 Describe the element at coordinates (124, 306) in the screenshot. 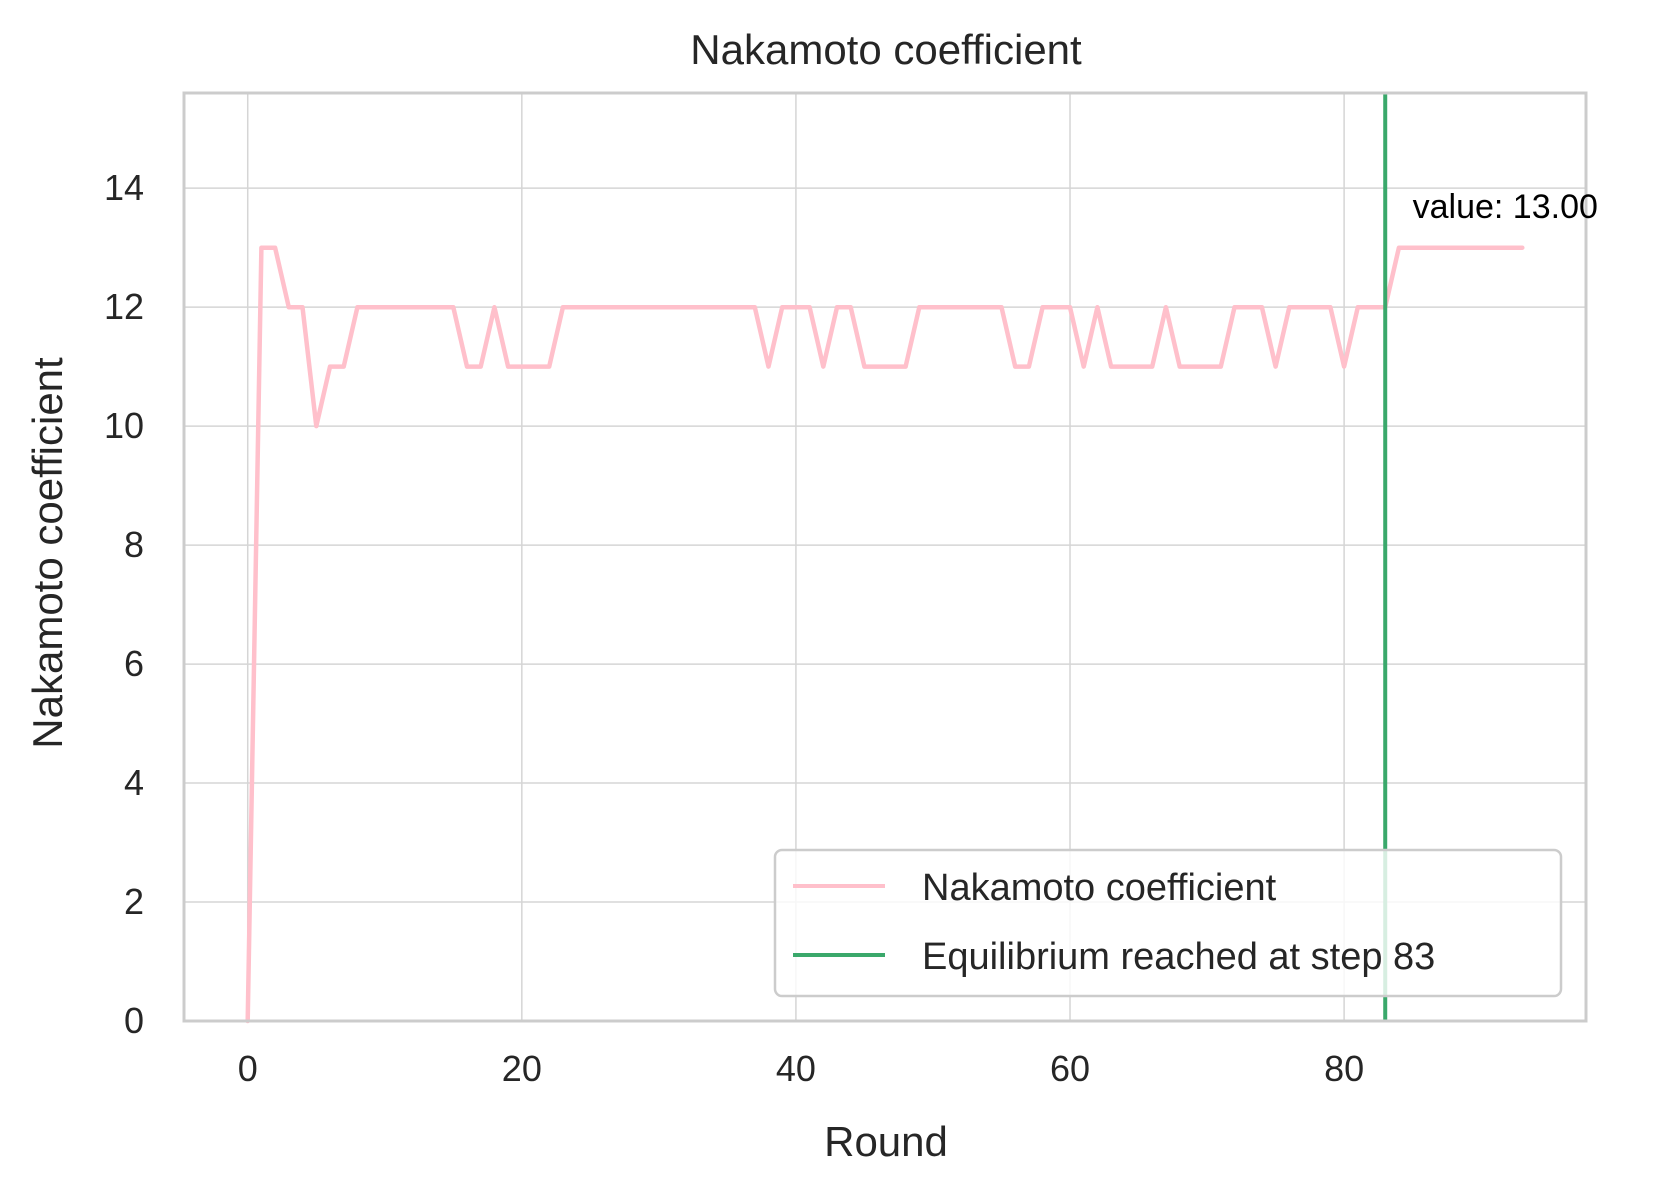

I see `y-tick-label: 12` at that location.